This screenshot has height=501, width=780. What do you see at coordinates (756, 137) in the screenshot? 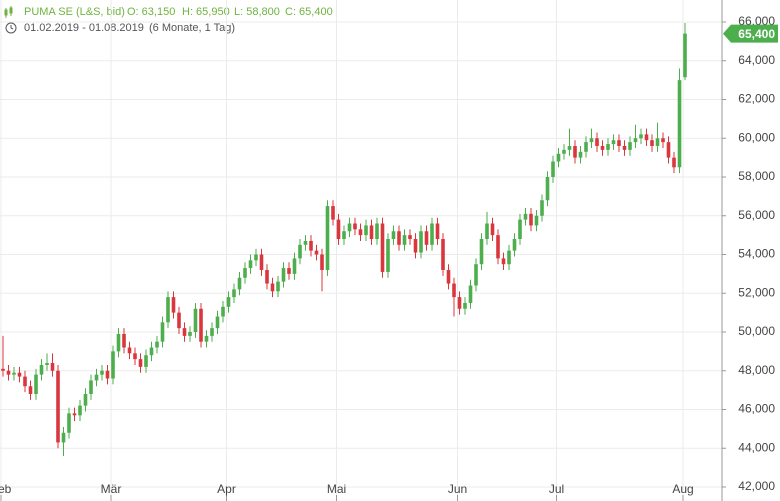
I see `y-tick-label: 60,000` at bounding box center [756, 137].